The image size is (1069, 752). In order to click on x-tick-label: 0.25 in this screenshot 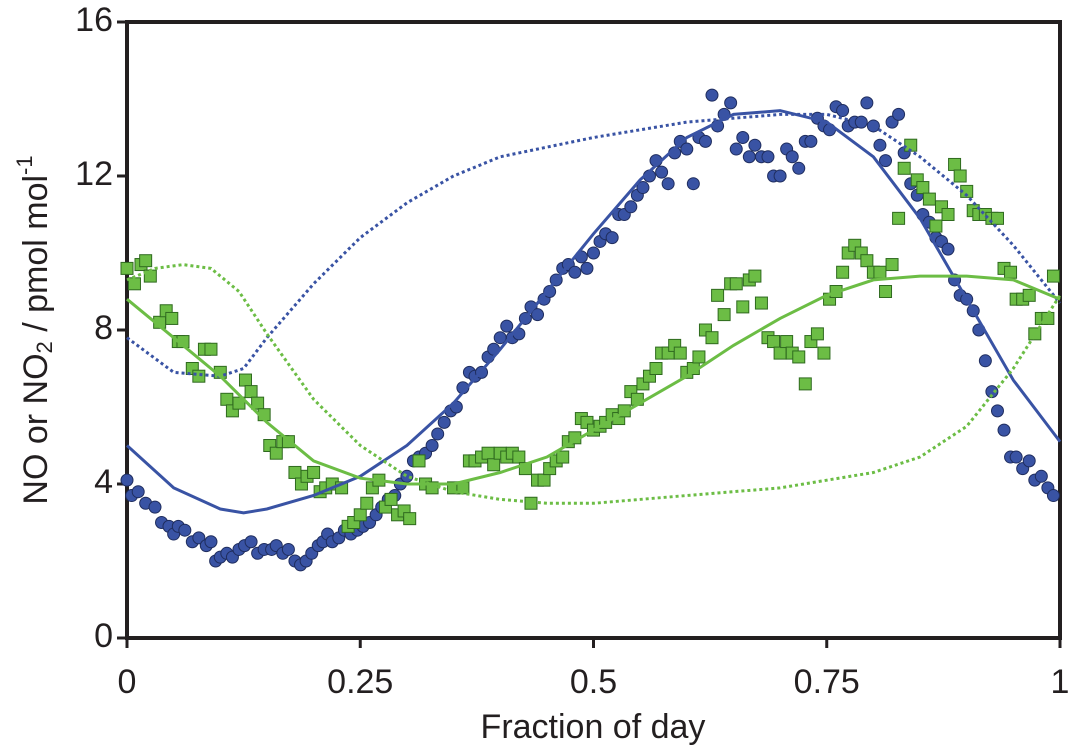, I will do `click(360, 682)`.